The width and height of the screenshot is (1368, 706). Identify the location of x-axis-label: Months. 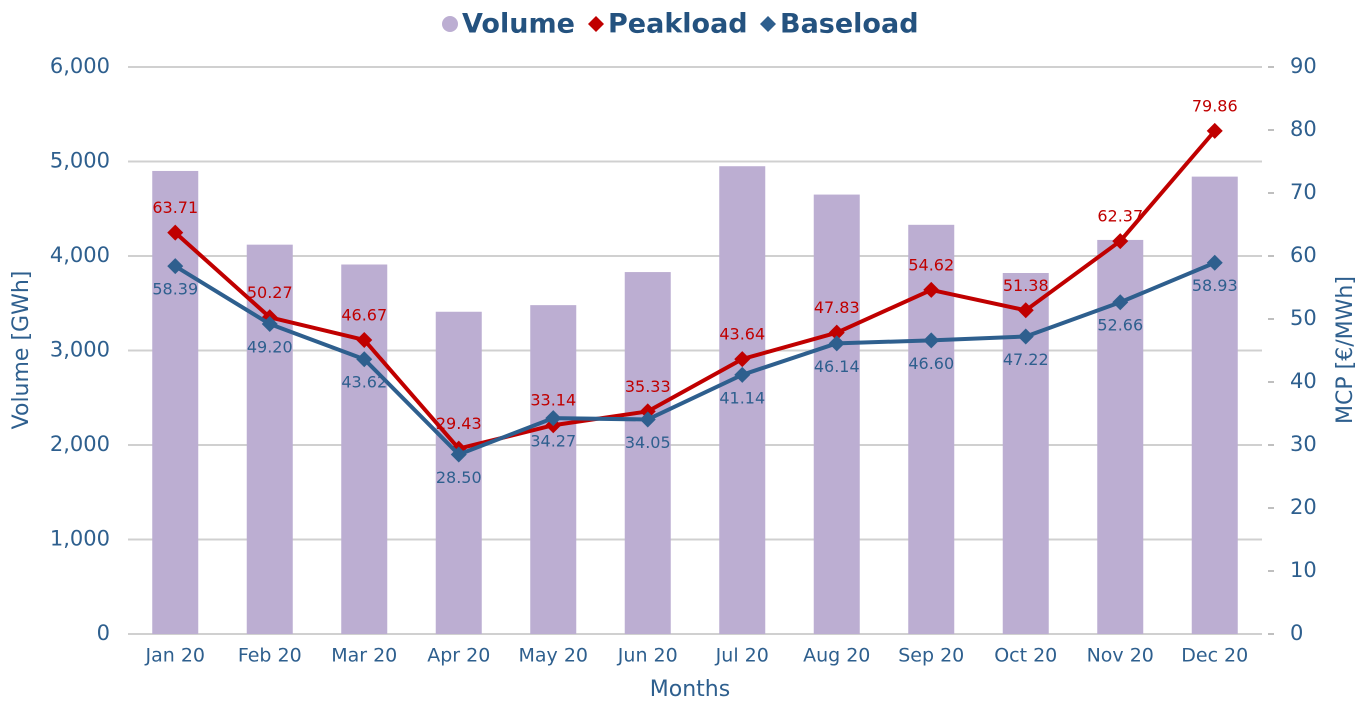
(690, 689).